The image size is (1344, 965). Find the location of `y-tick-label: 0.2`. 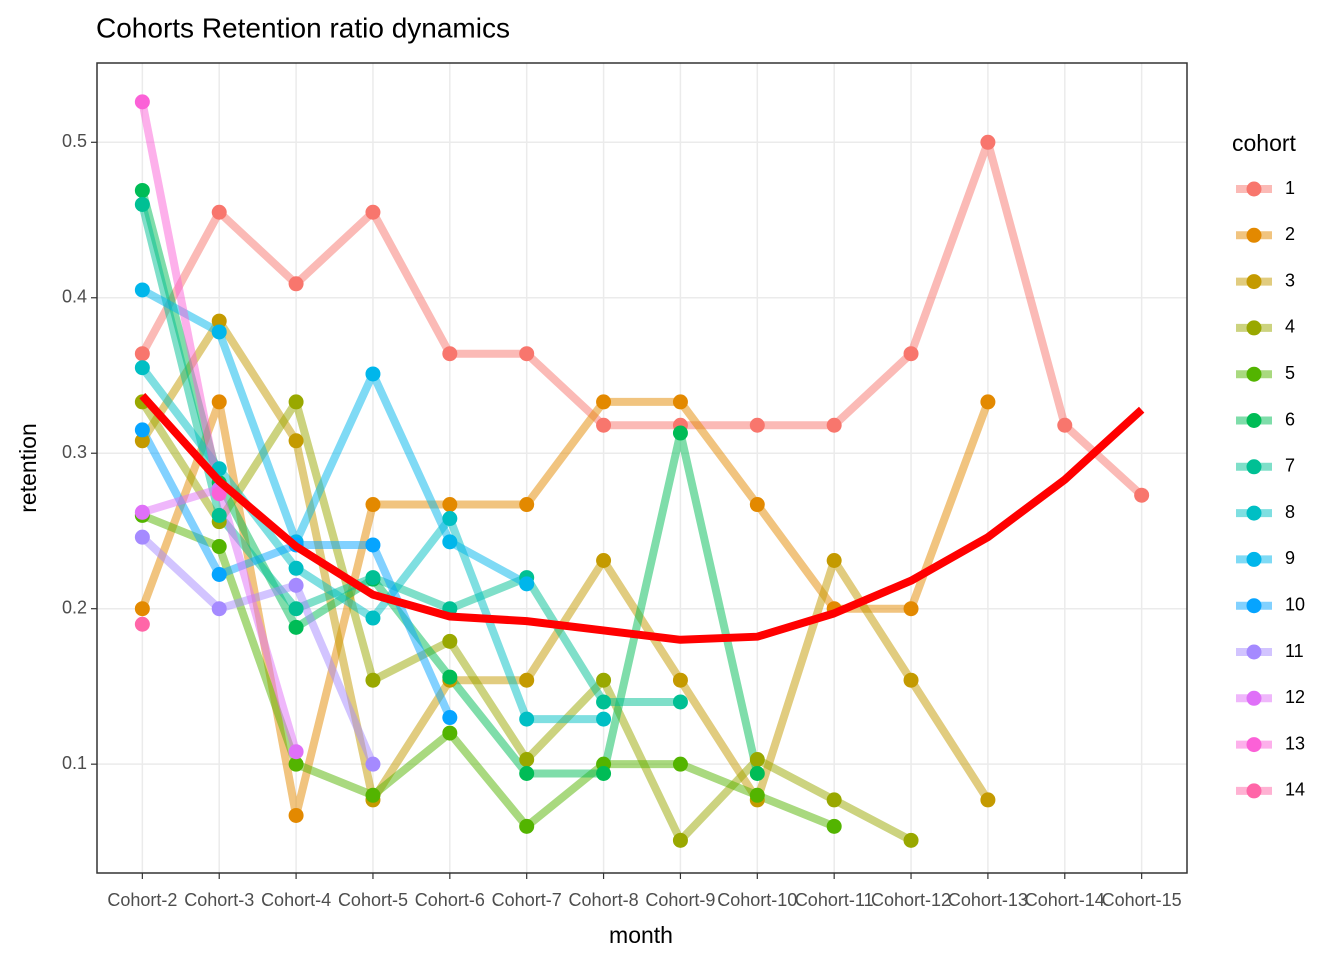

y-tick-label: 0.2 is located at coordinates (74, 607).